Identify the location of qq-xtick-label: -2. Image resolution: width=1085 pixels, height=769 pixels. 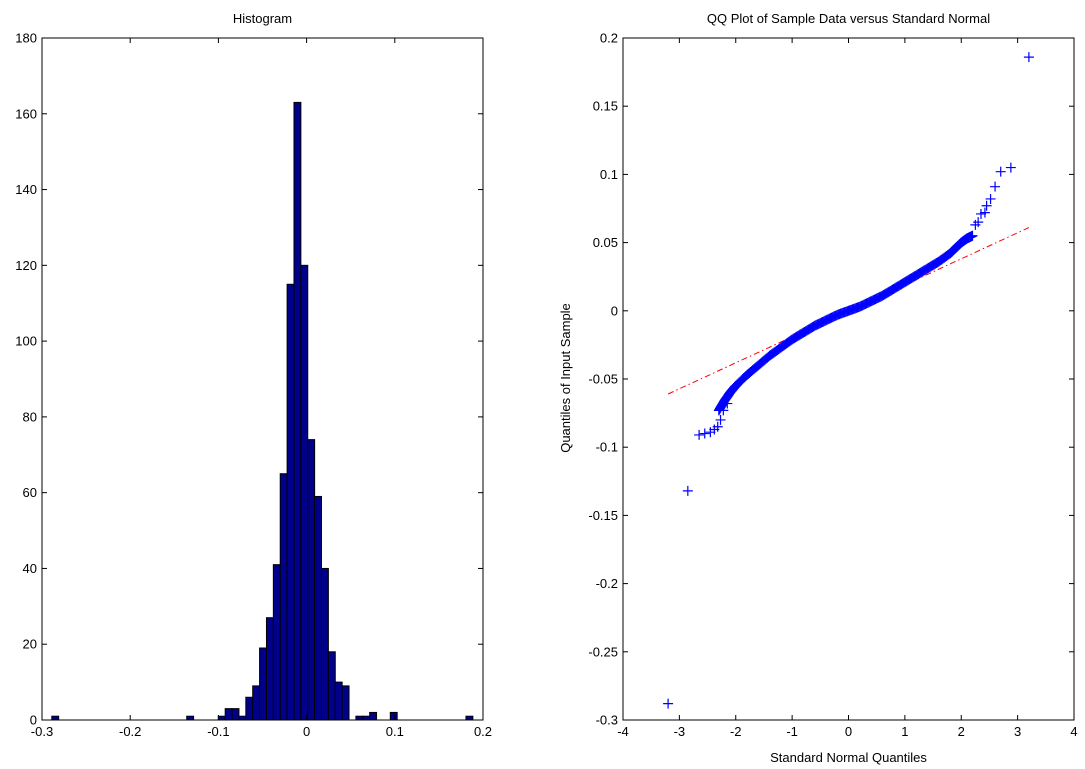
(736, 731).